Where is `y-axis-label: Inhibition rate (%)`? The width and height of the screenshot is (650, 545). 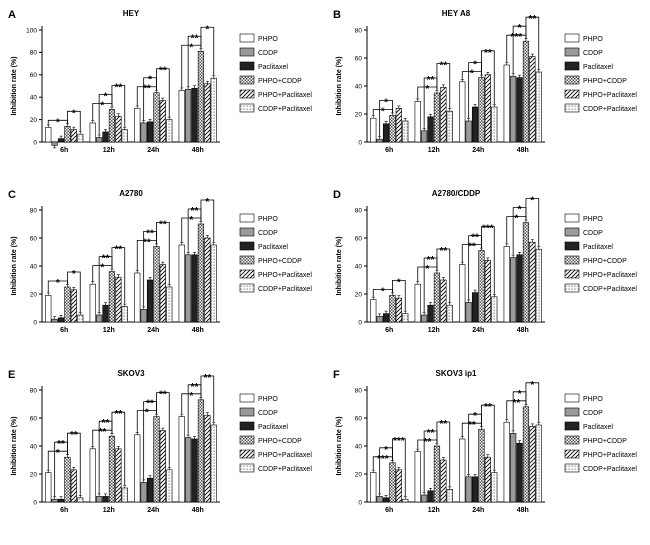
y-axis-label: Inhibition rate (%) is located at coordinates (14, 265).